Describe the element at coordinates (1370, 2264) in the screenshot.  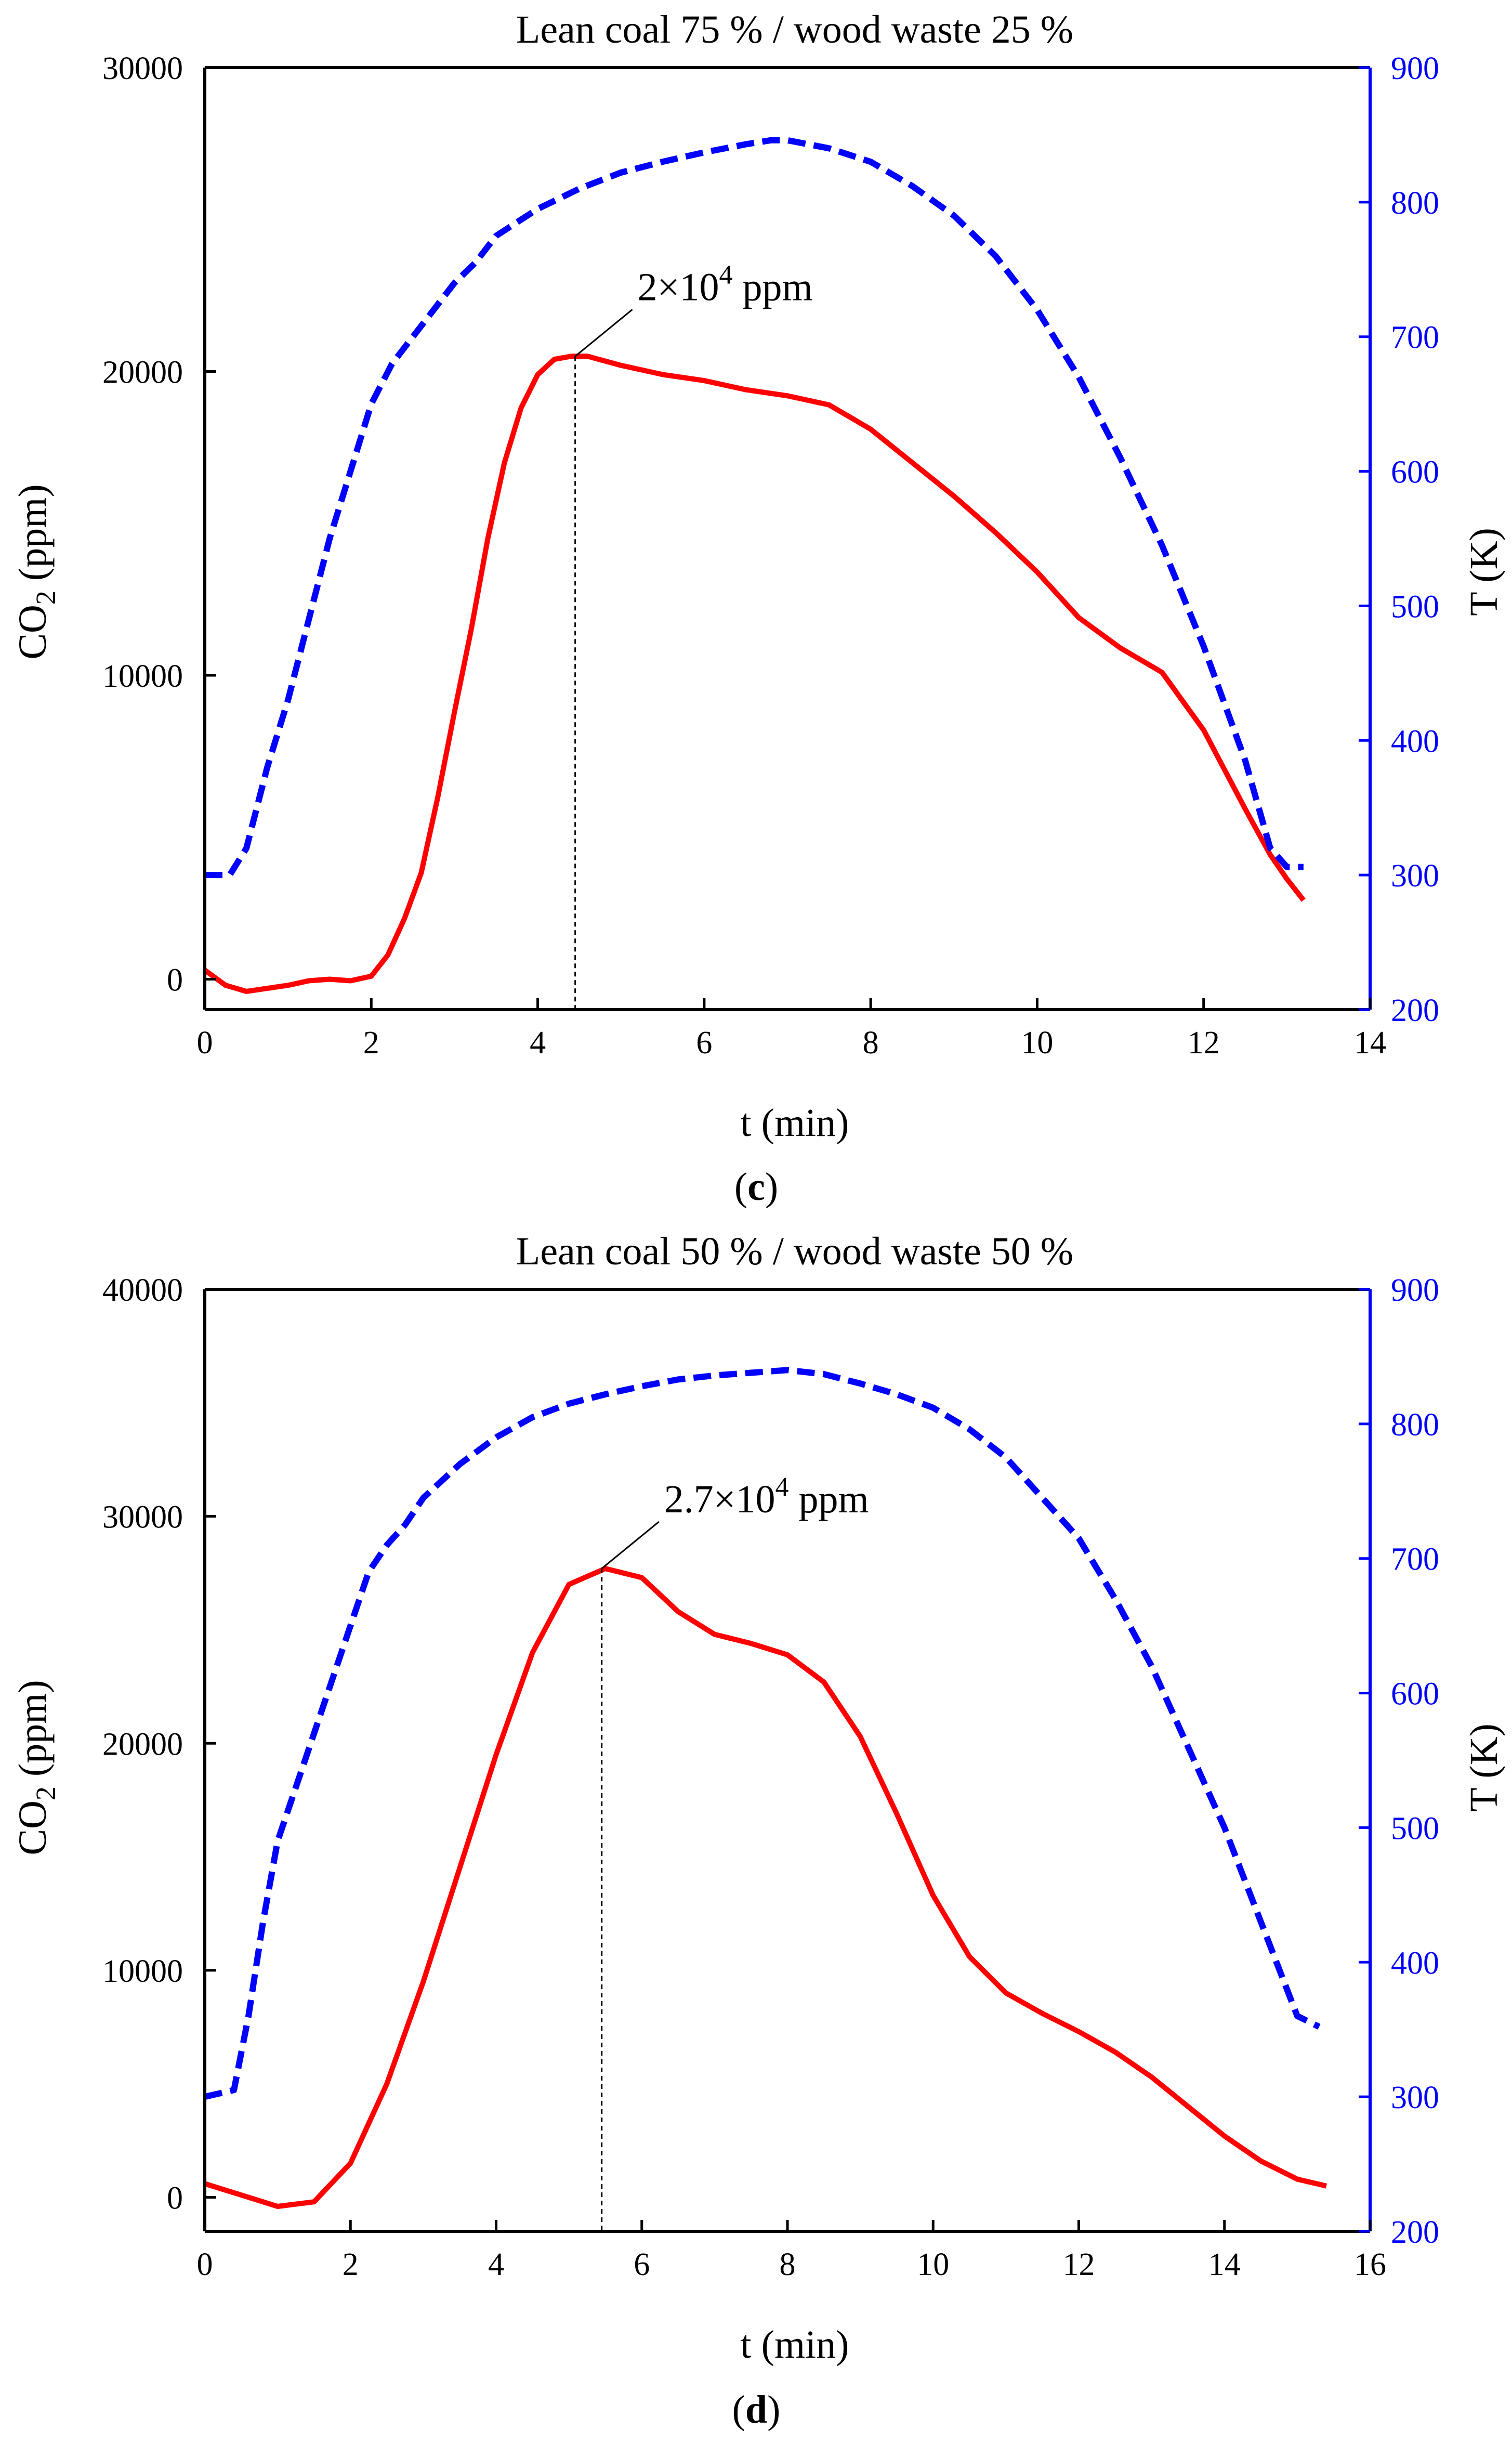
I see `x-tick-label: 16` at that location.